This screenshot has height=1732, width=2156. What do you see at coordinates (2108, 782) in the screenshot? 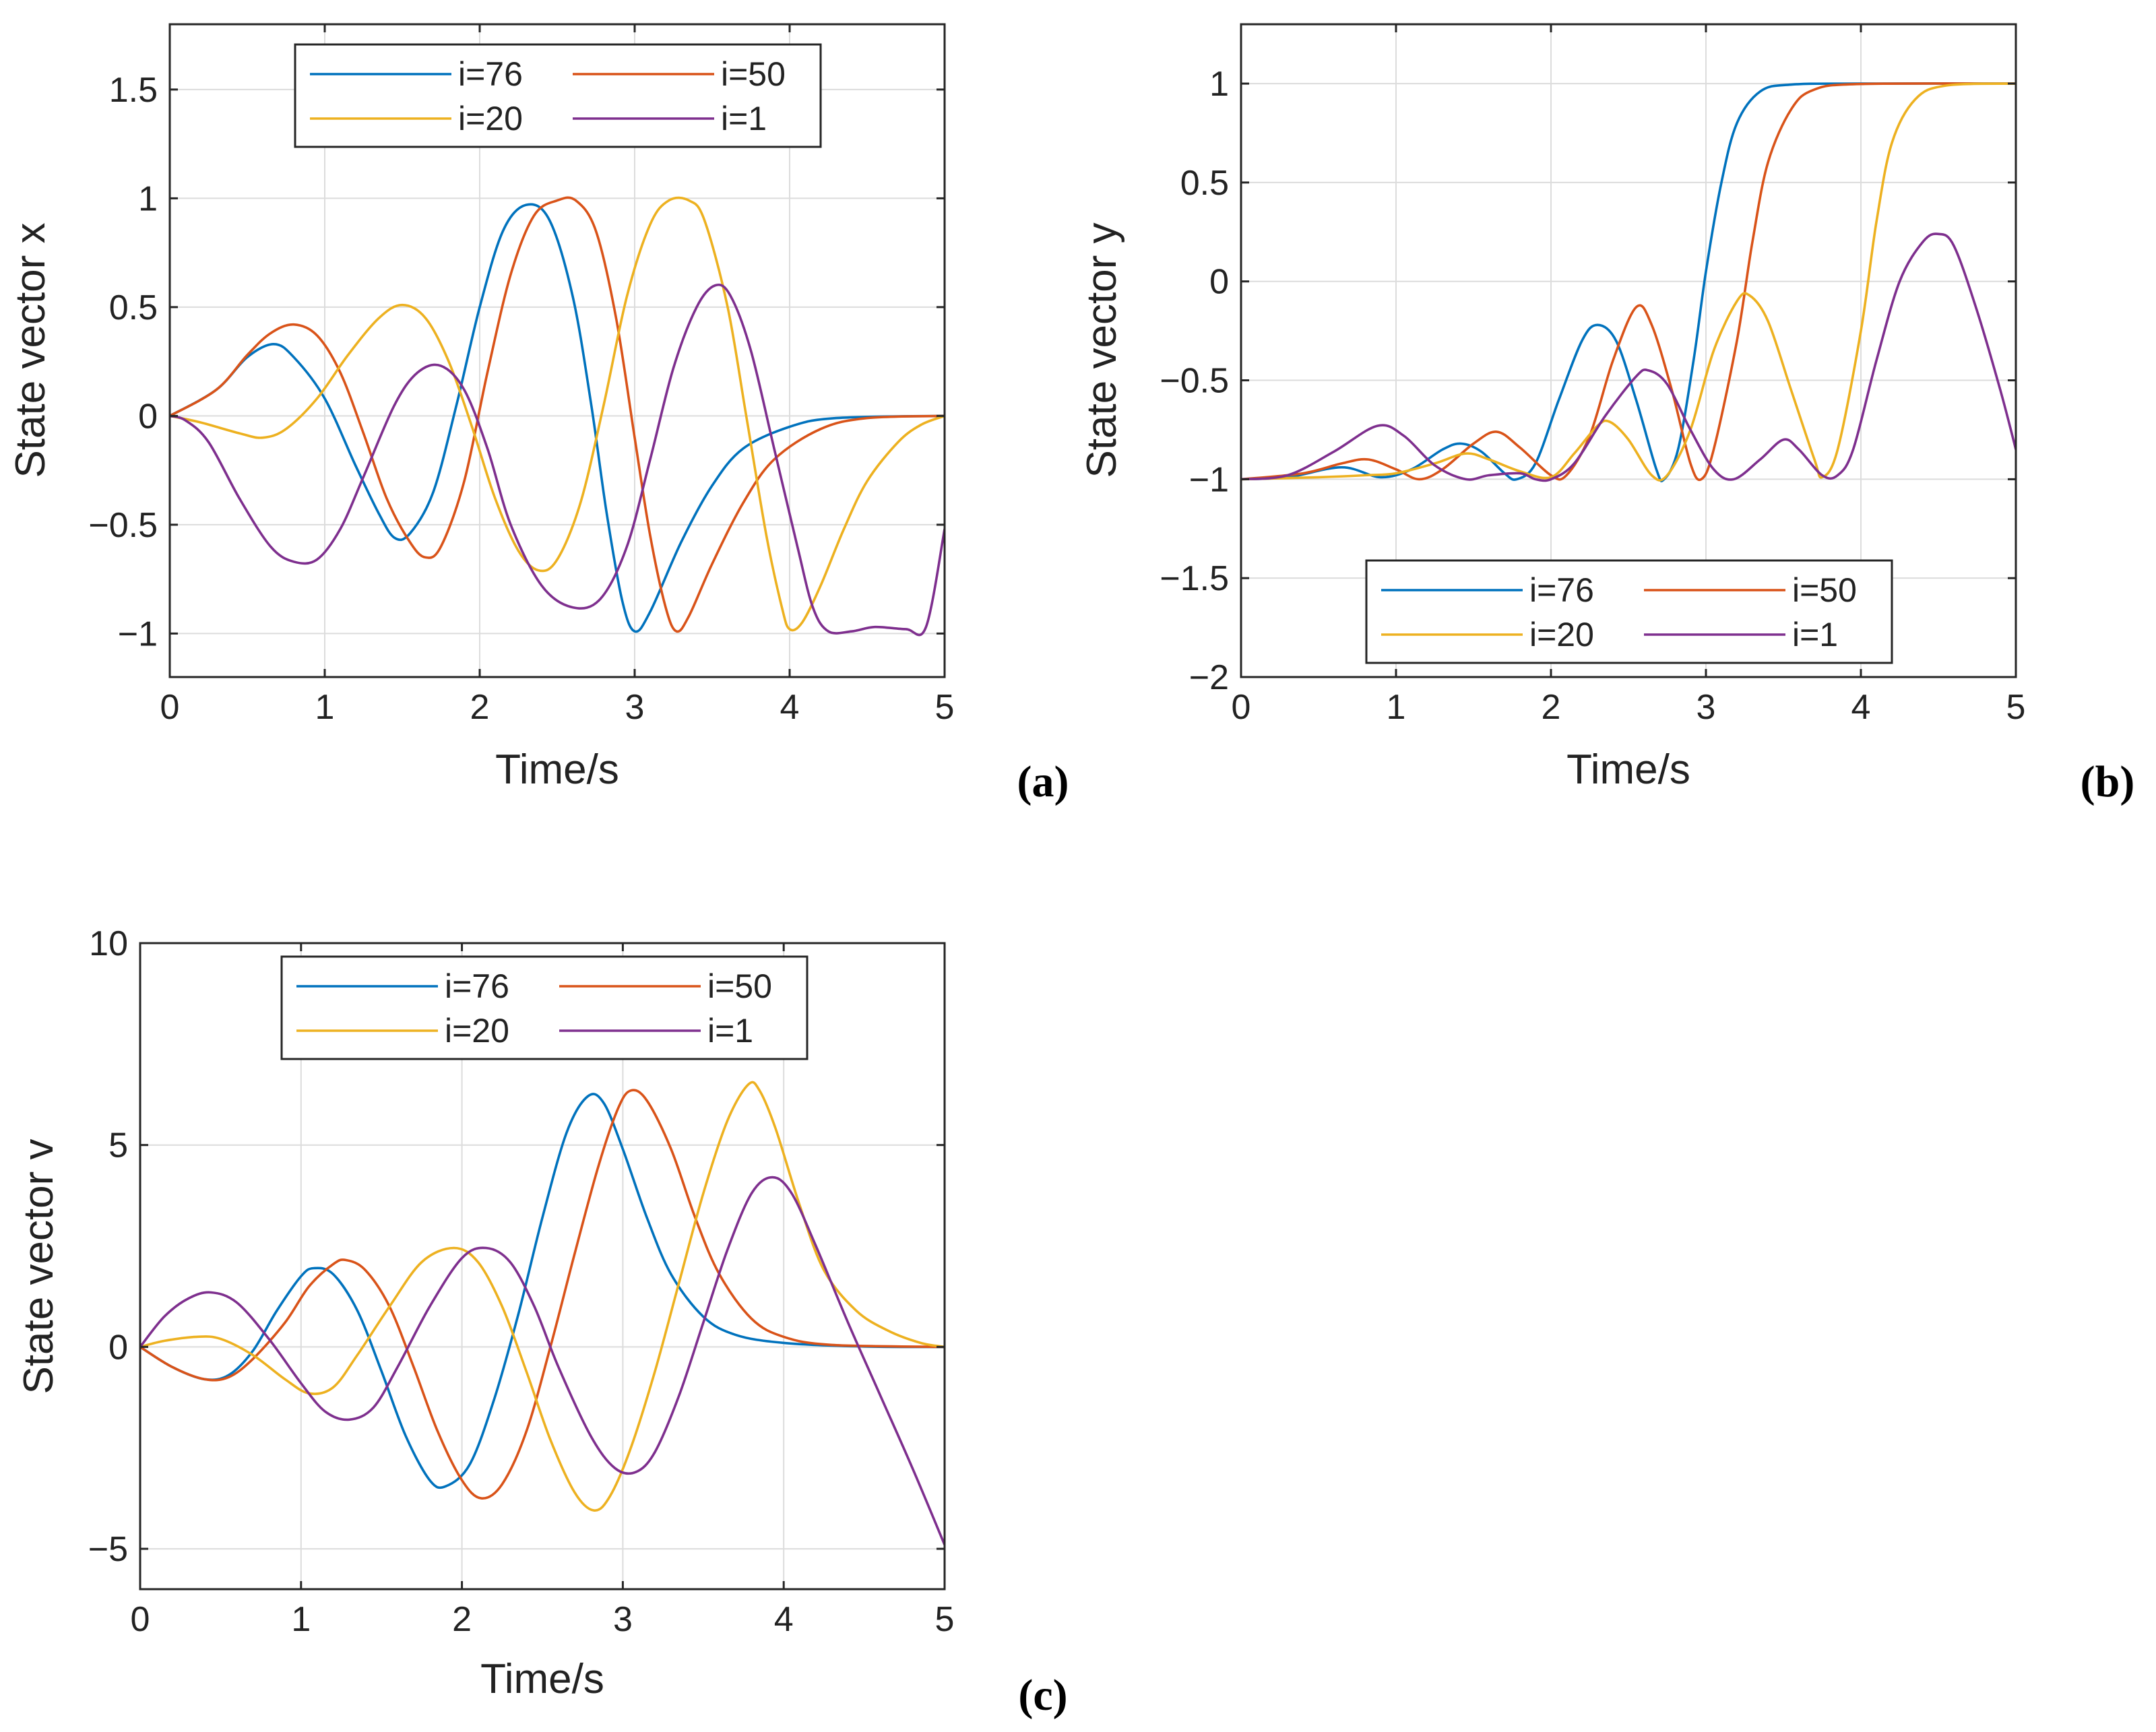
I see `panel-label-b: (b)` at bounding box center [2108, 782].